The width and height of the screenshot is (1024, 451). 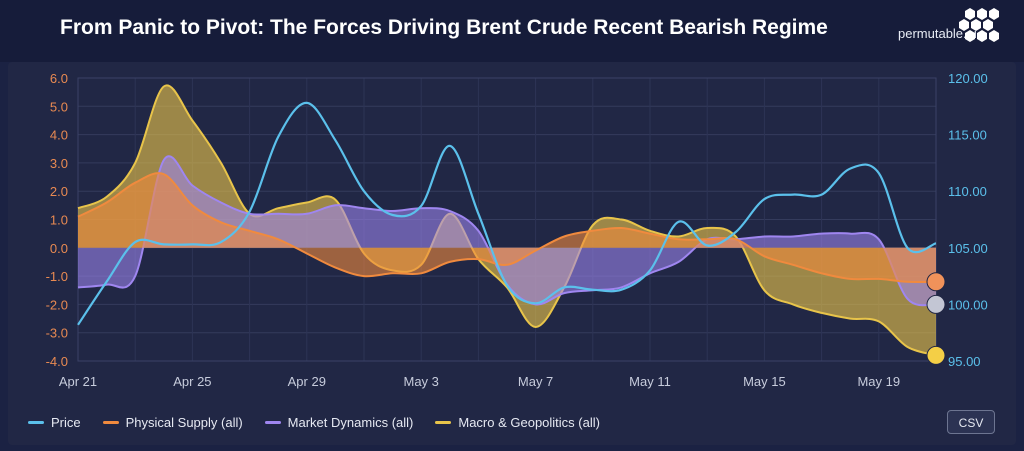 I want to click on x-tick-label: May 3, so click(x=420, y=381).